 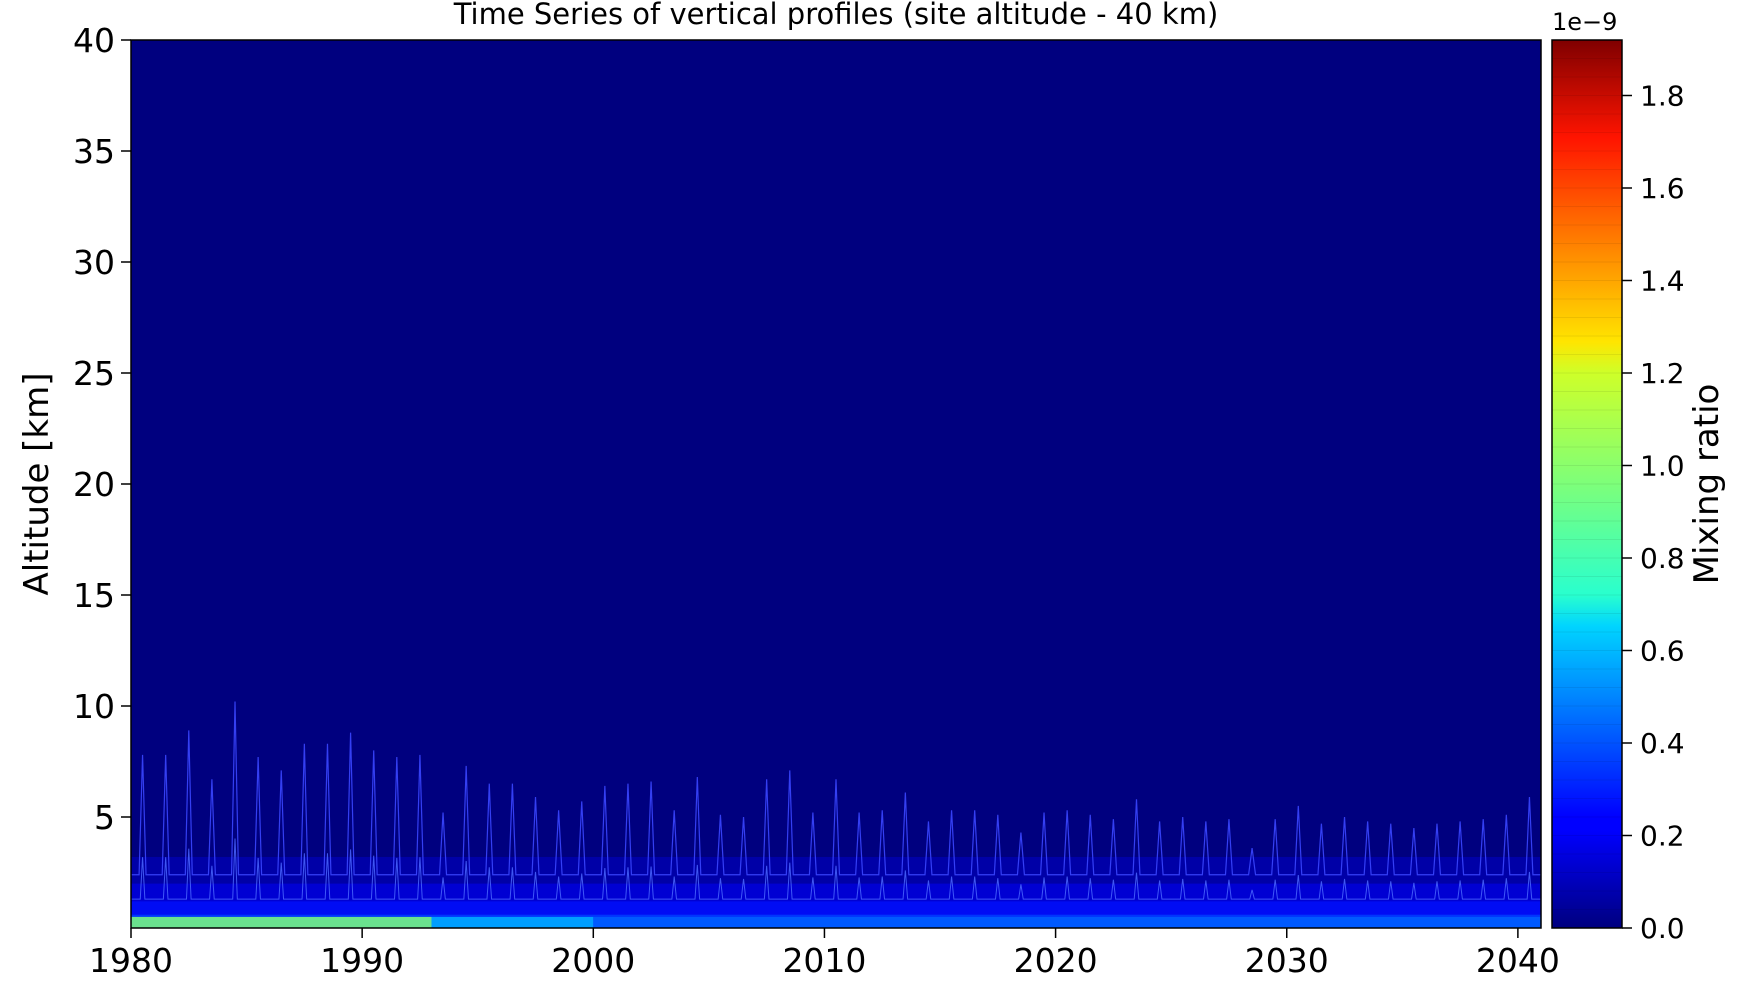 What do you see at coordinates (1662, 281) in the screenshot?
I see `colorbar-tick-label: 1.4` at bounding box center [1662, 281].